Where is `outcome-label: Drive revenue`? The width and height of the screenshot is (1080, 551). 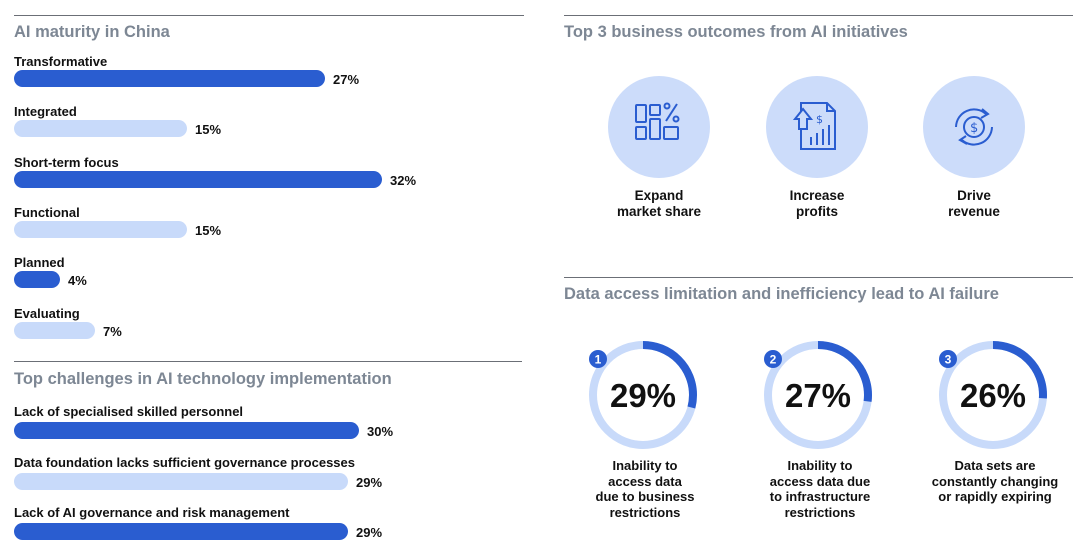
outcome-label: Drive revenue is located at coordinates (974, 203).